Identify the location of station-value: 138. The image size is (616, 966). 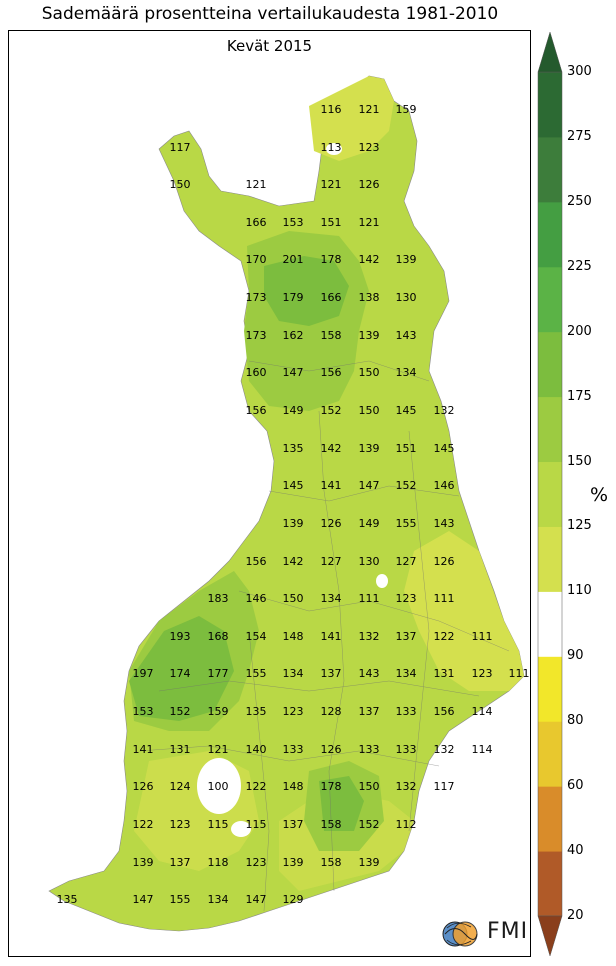
(369, 297).